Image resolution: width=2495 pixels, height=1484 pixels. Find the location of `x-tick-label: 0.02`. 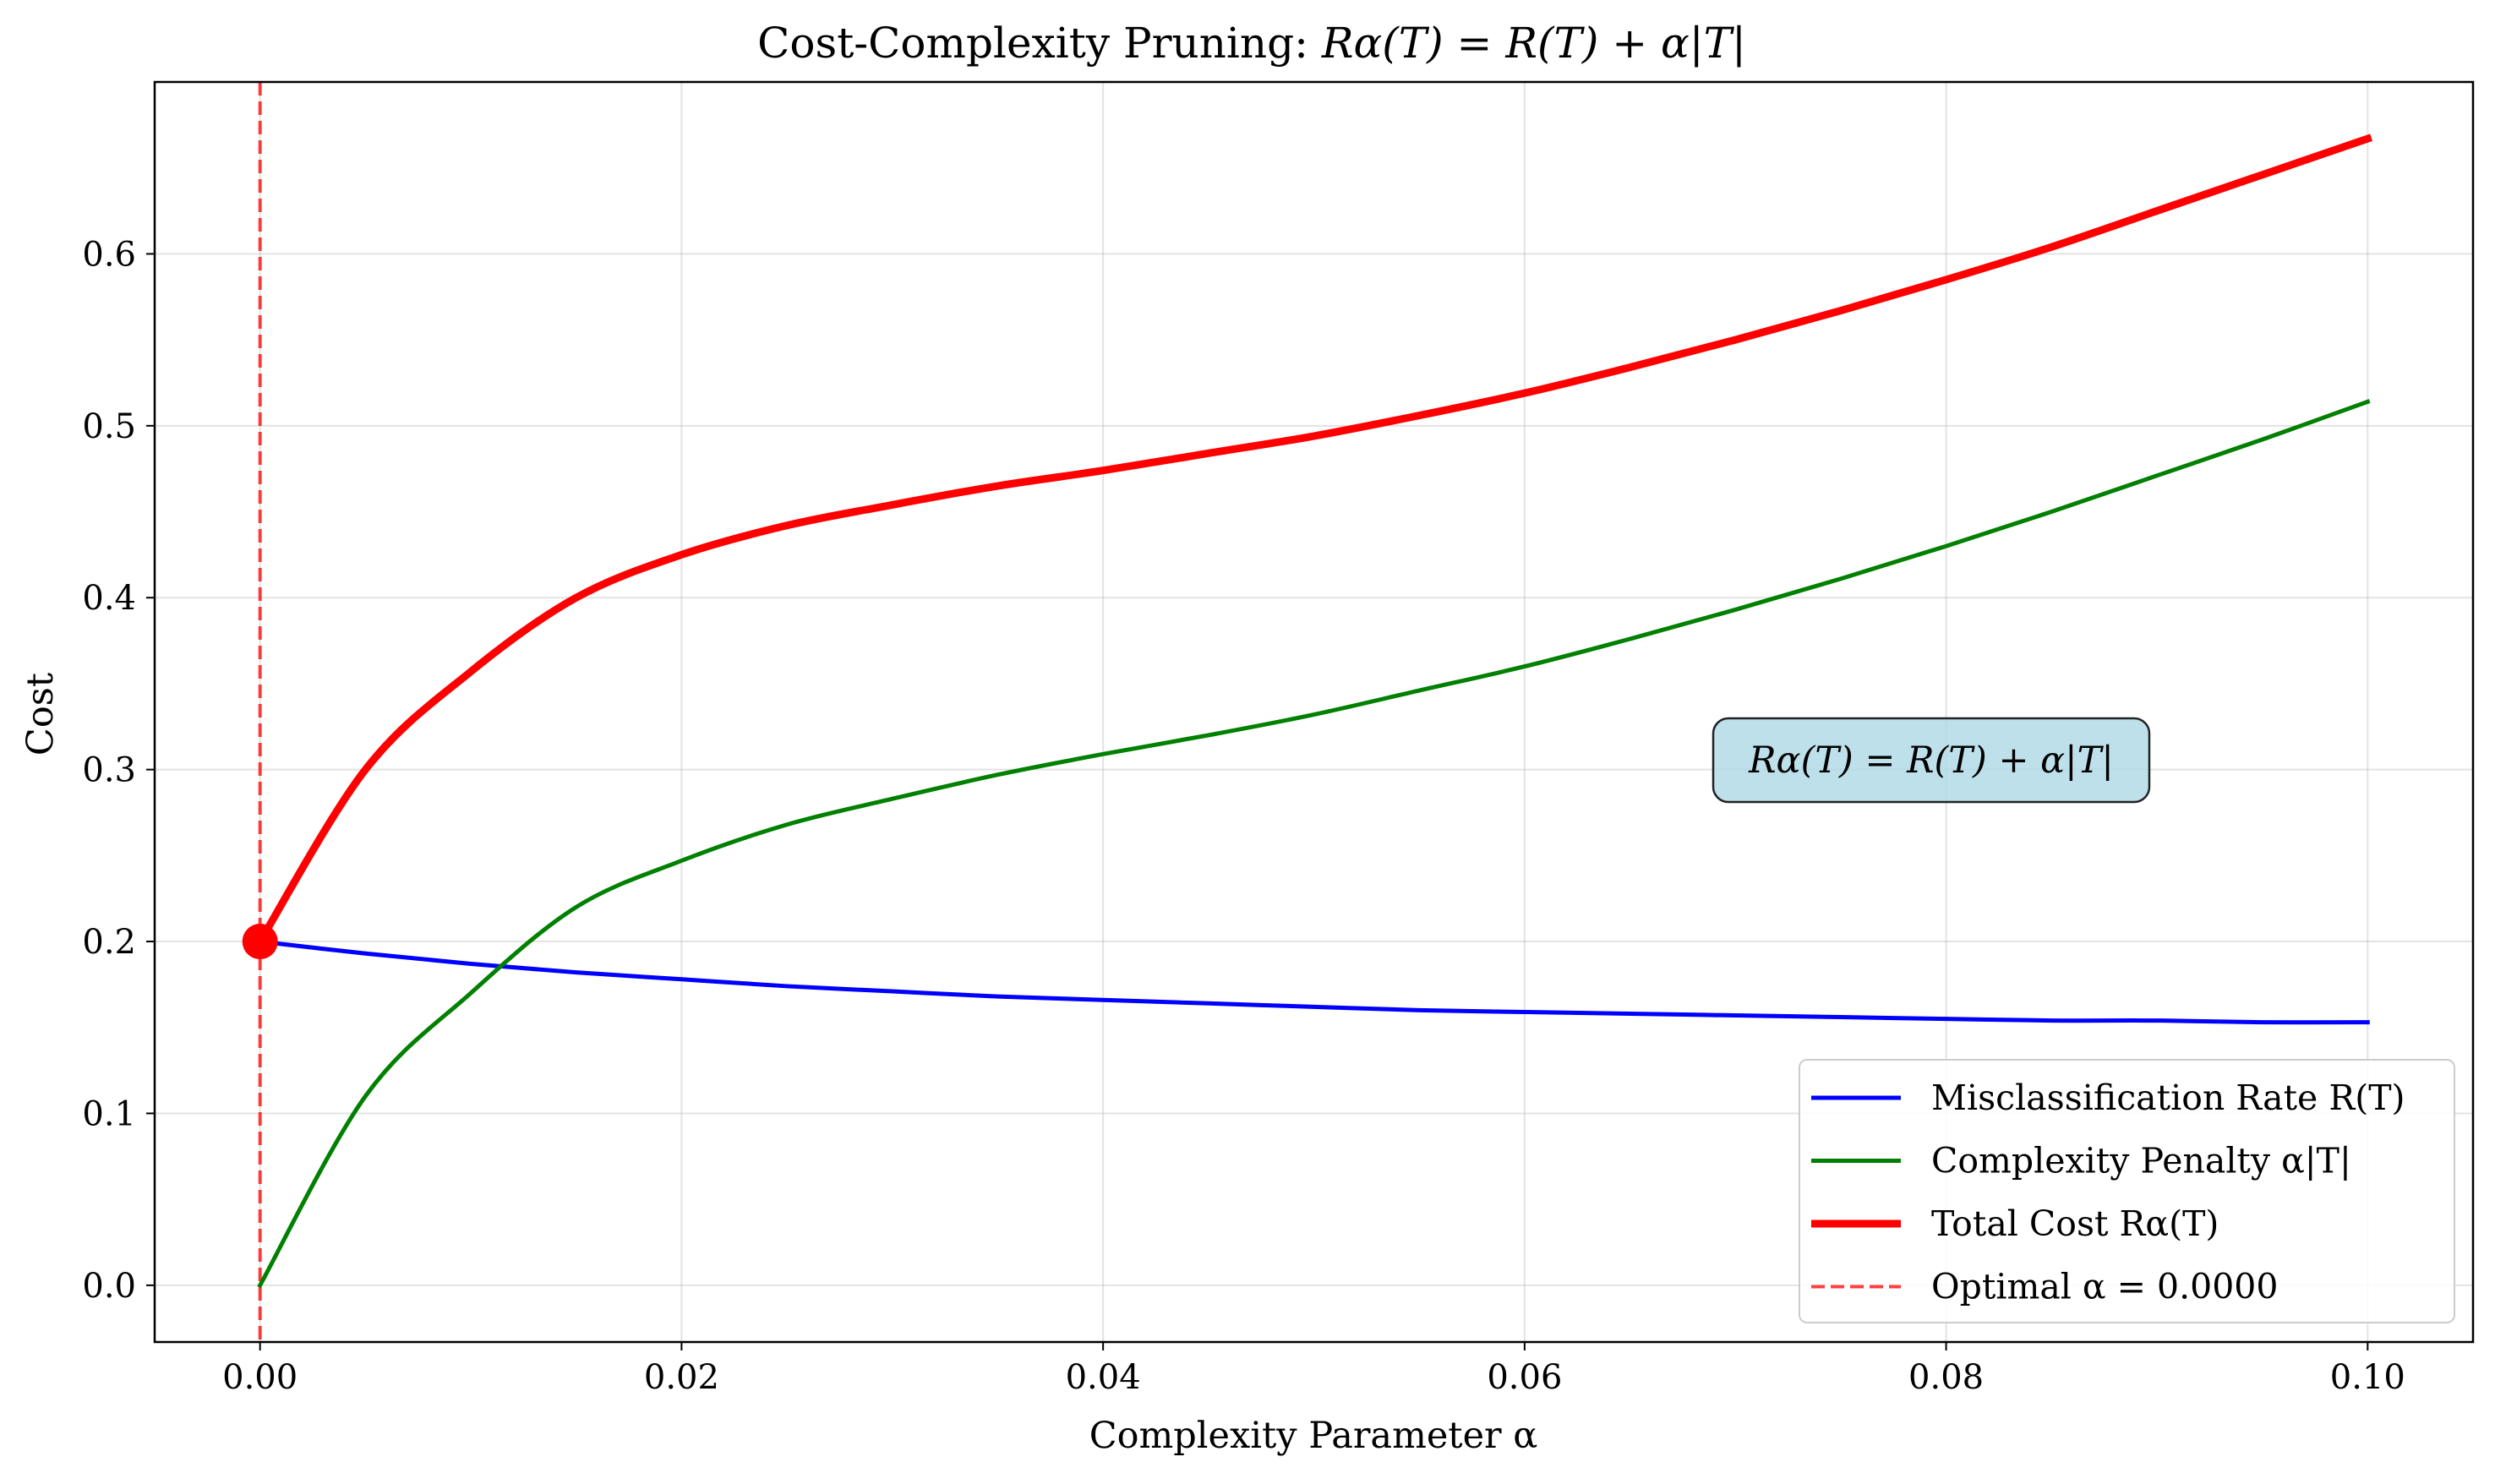

x-tick-label: 0.02 is located at coordinates (681, 1378).